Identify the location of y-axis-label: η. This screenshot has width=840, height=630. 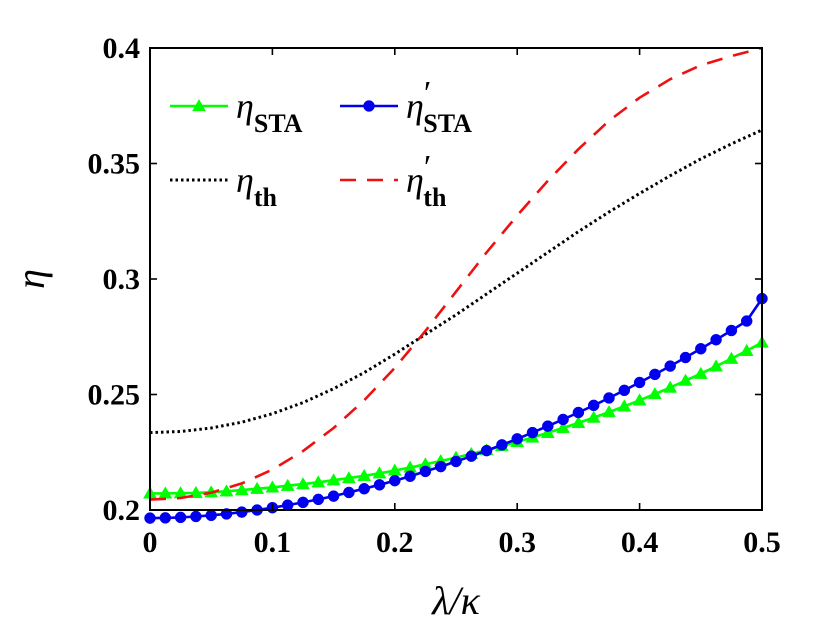
(30, 279).